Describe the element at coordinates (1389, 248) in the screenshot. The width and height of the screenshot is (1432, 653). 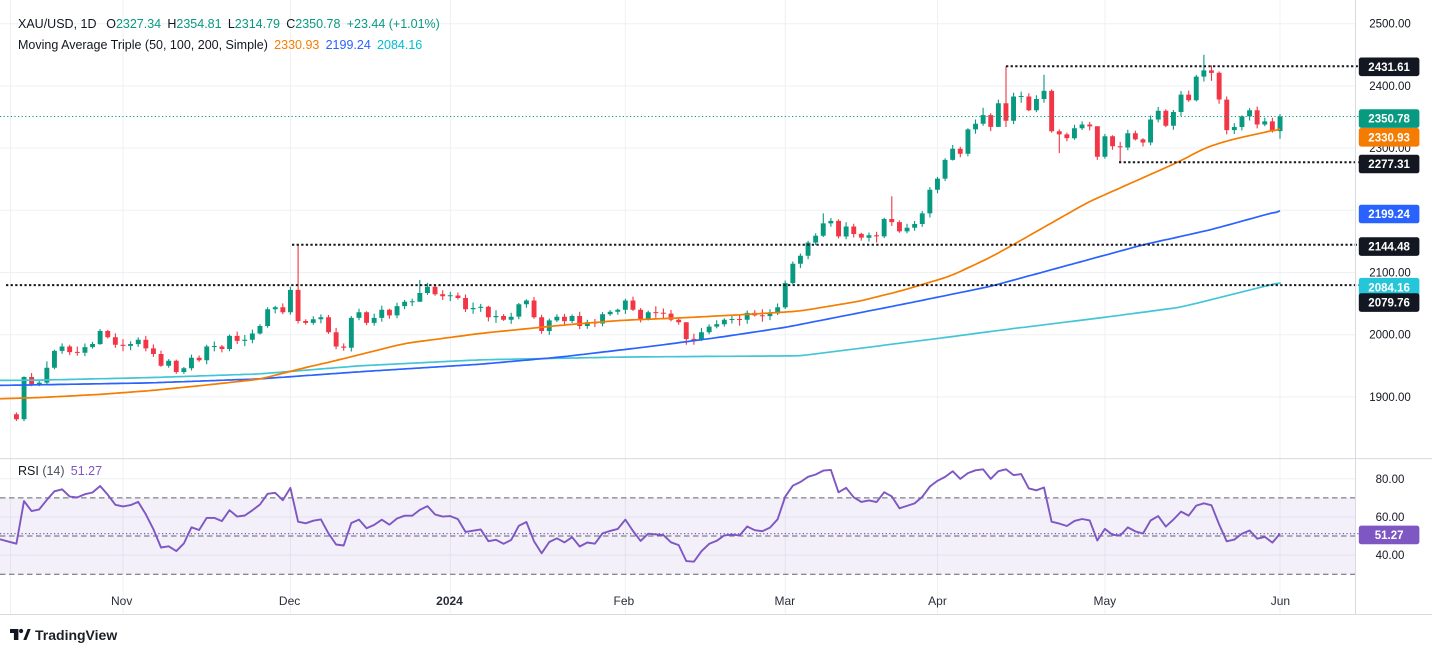
I see `svg-text: 2144.48` at that location.